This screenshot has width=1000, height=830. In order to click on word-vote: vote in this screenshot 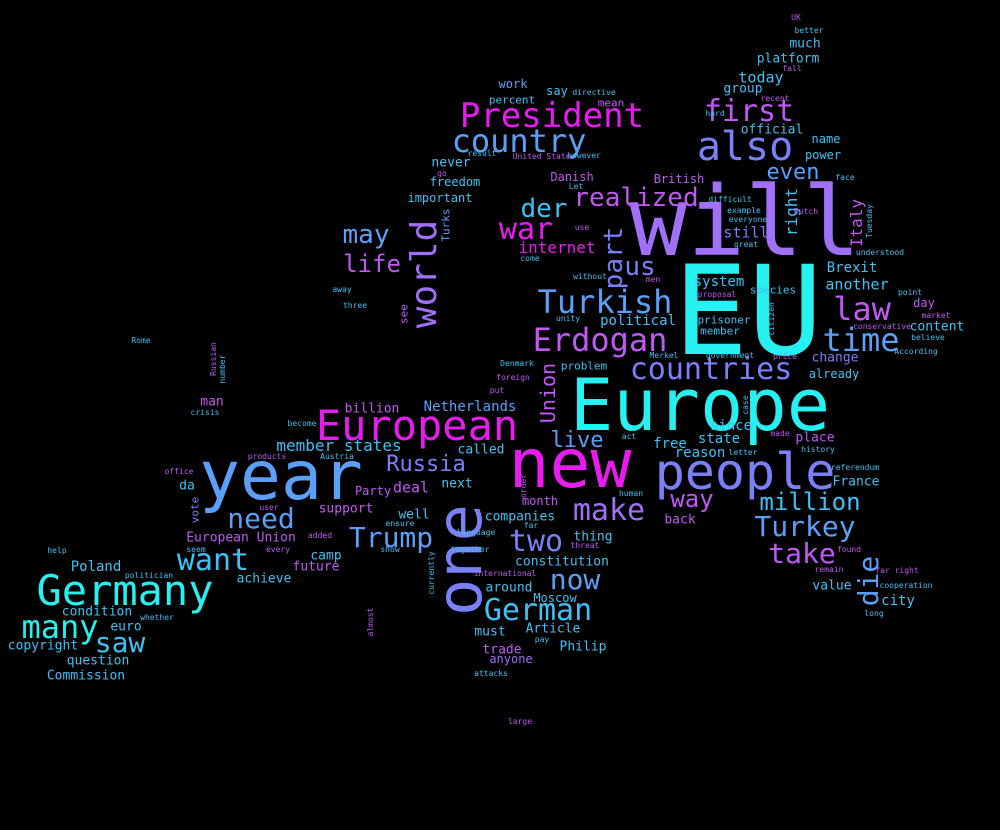, I will do `click(195, 510)`.